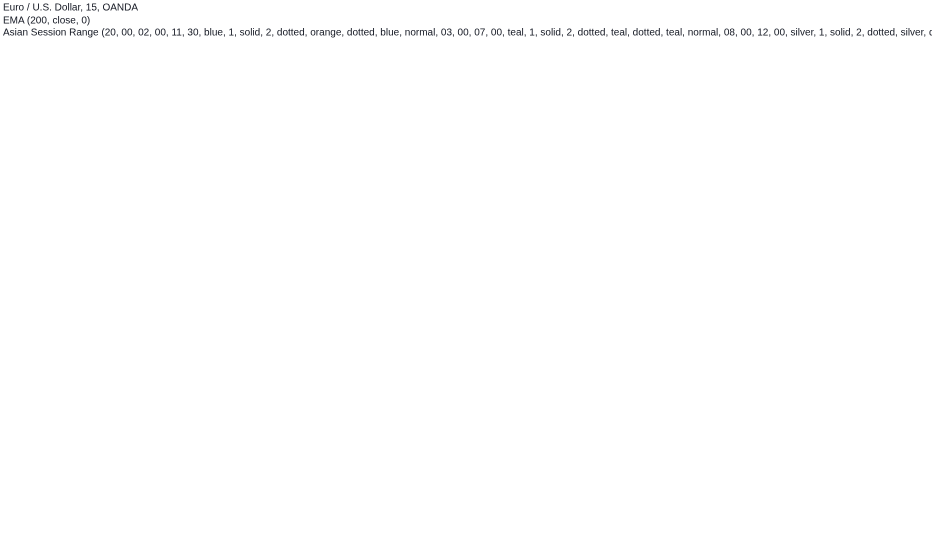 The image size is (932, 550). What do you see at coordinates (70, 8) in the screenshot?
I see `chart-title: Euro / U.S. Dollar, 15, OANDA` at bounding box center [70, 8].